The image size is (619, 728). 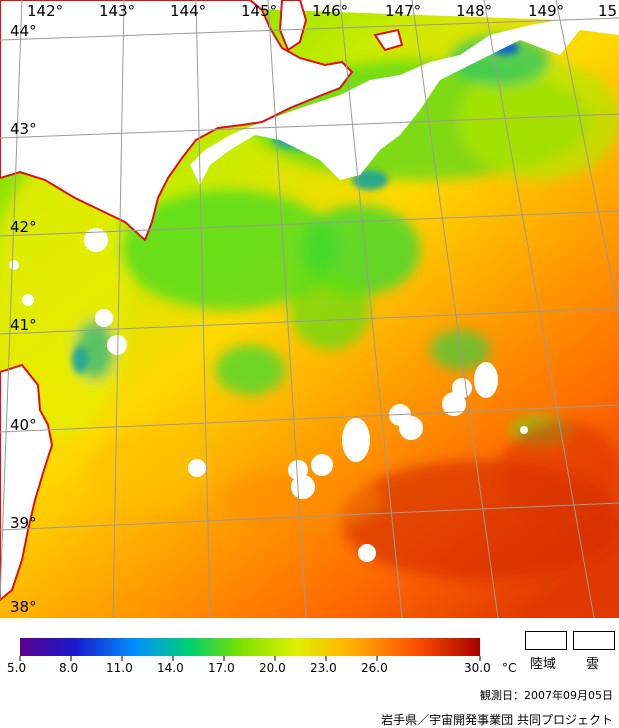 What do you see at coordinates (23, 607) in the screenshot?
I see `latitude-label: 38°` at bounding box center [23, 607].